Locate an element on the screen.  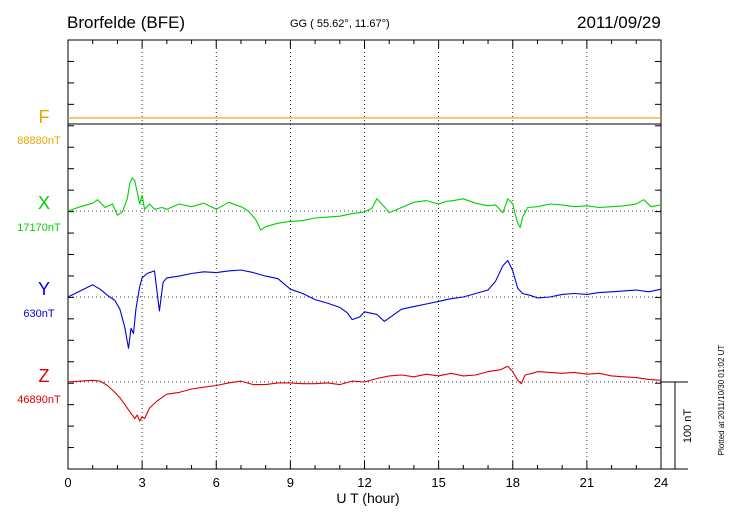
x-tick-label: 12 is located at coordinates (364, 482).